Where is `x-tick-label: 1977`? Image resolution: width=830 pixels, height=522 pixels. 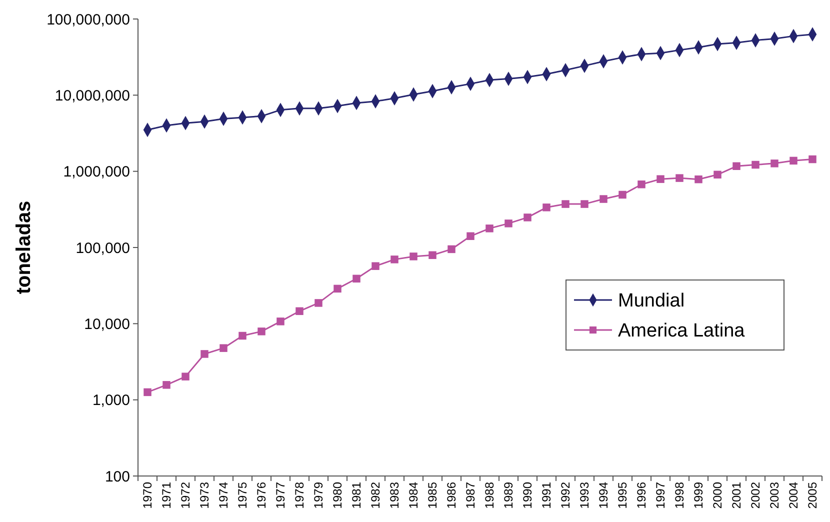 x-tick-label: 1977 is located at coordinates (281, 495).